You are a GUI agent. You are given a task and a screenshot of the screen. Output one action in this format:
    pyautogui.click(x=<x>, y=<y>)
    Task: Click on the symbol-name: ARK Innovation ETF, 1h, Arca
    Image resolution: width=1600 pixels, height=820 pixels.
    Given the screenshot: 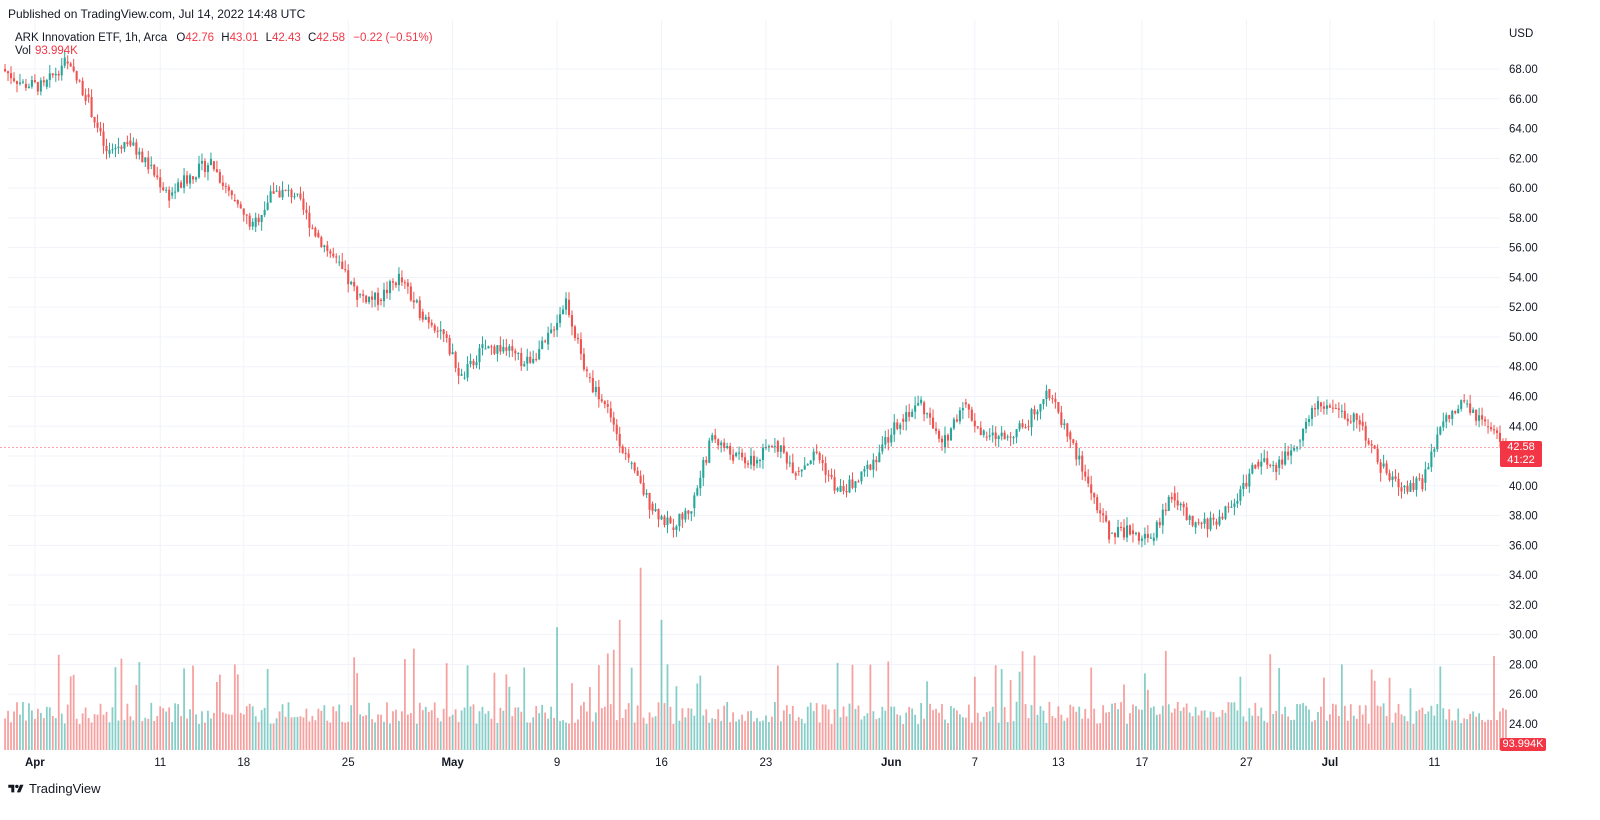 What is the action you would take?
    pyautogui.click(x=91, y=38)
    